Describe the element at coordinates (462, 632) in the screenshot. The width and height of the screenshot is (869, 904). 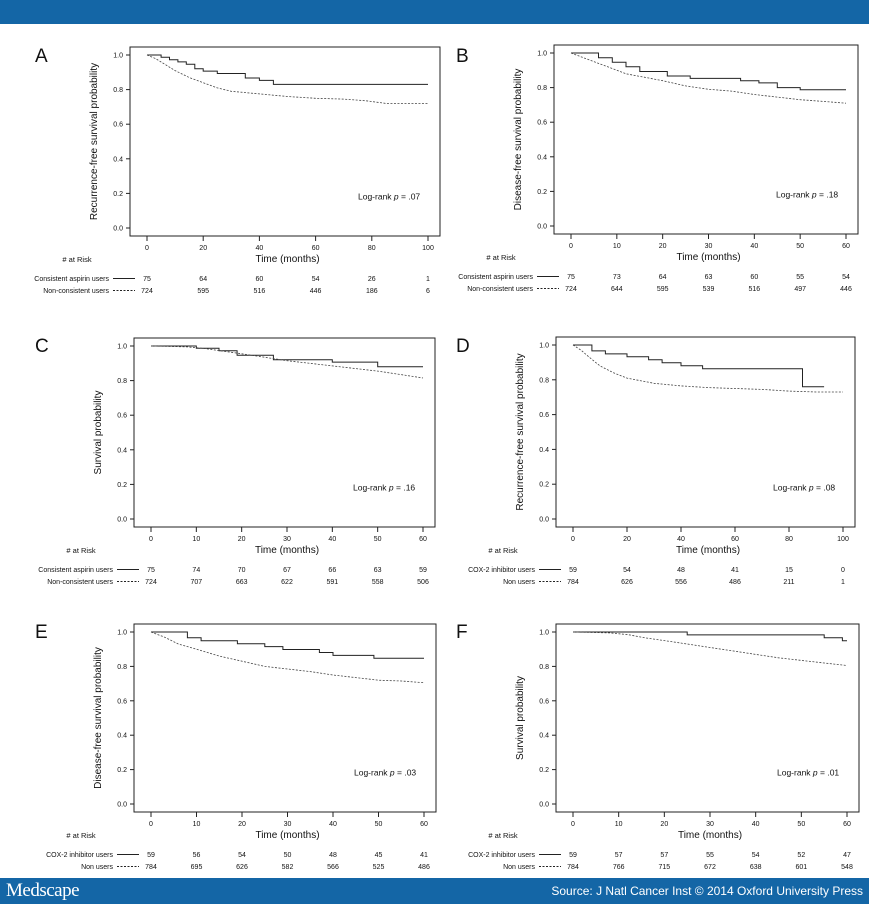
I see `panel-letter: F` at that location.